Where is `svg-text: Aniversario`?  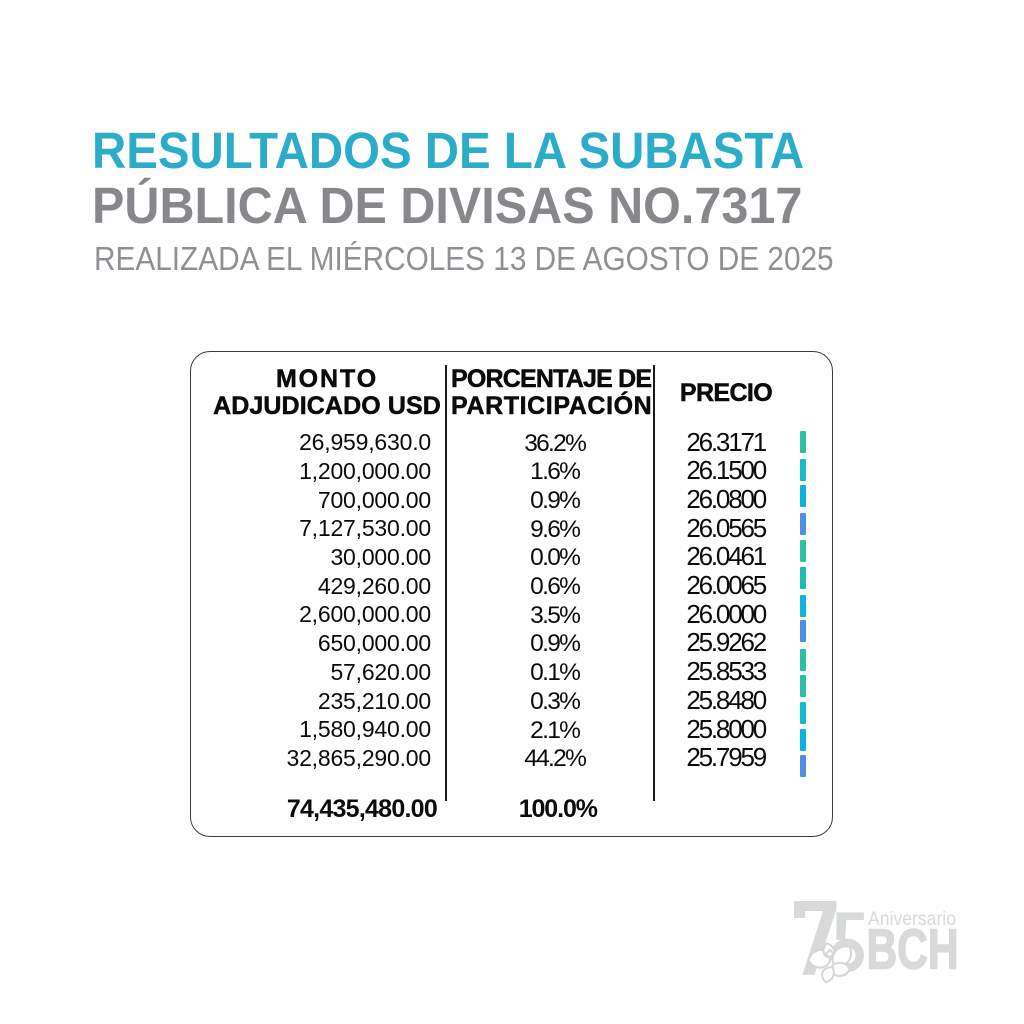
svg-text: Aniversario is located at coordinates (912, 919).